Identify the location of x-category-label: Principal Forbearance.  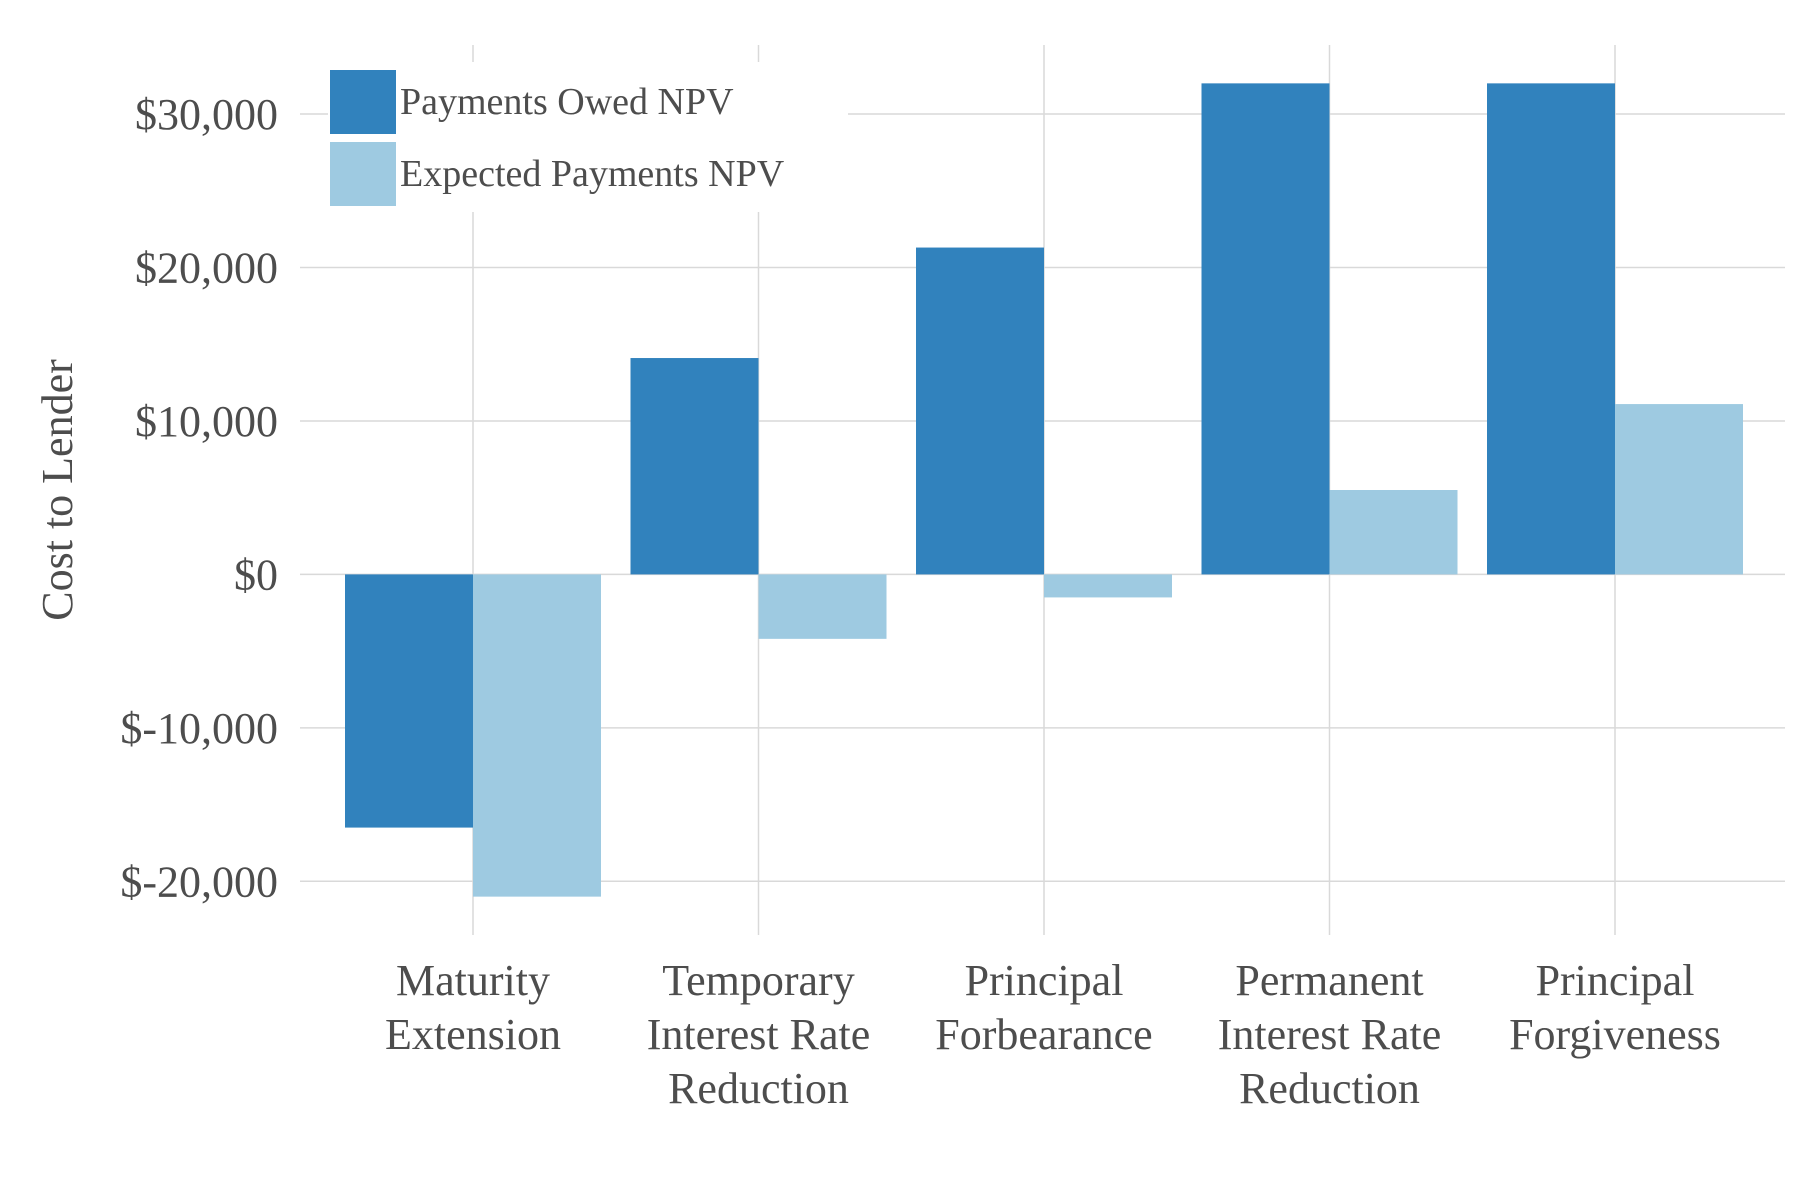
(1043, 1007).